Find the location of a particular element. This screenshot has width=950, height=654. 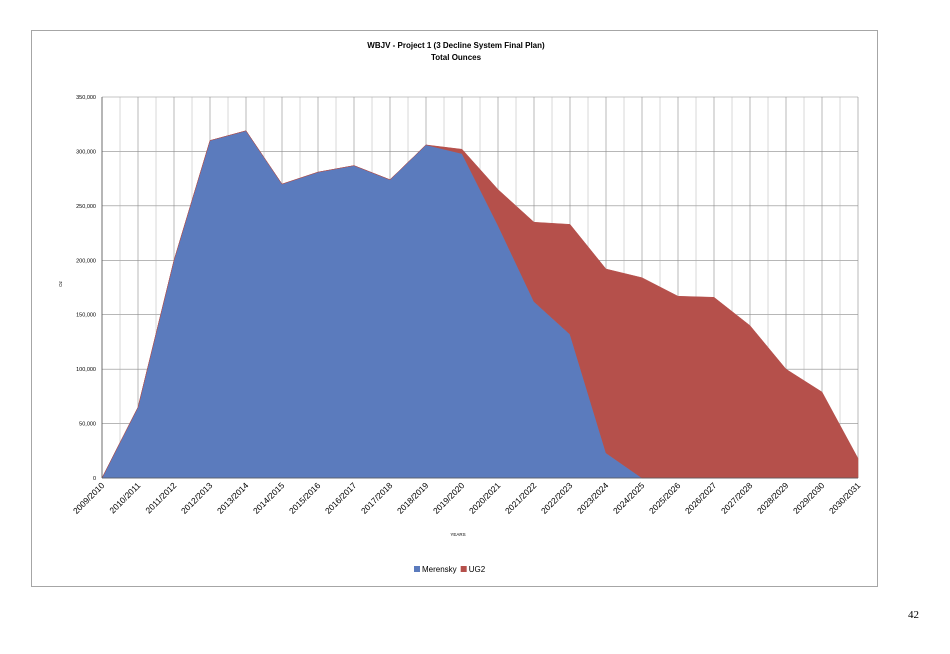

x-tick-label: 2012/2013 is located at coordinates (197, 498).